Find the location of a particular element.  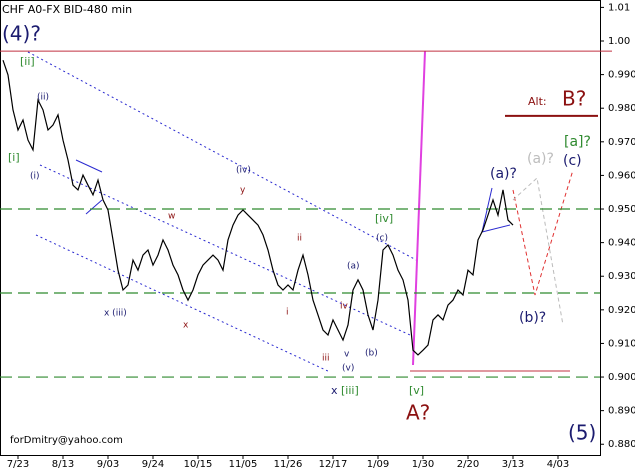

wave-label: i is located at coordinates (287, 313).